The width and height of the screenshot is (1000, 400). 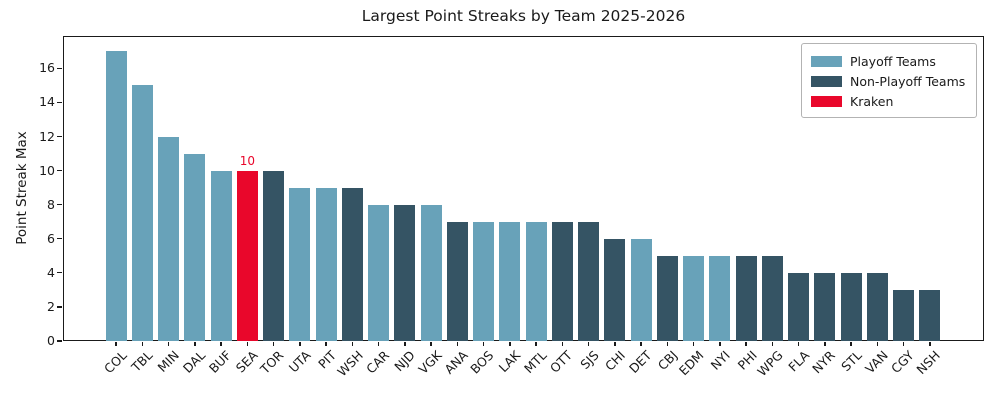 I want to click on x-tick-label: WPG, so click(x=770, y=363).